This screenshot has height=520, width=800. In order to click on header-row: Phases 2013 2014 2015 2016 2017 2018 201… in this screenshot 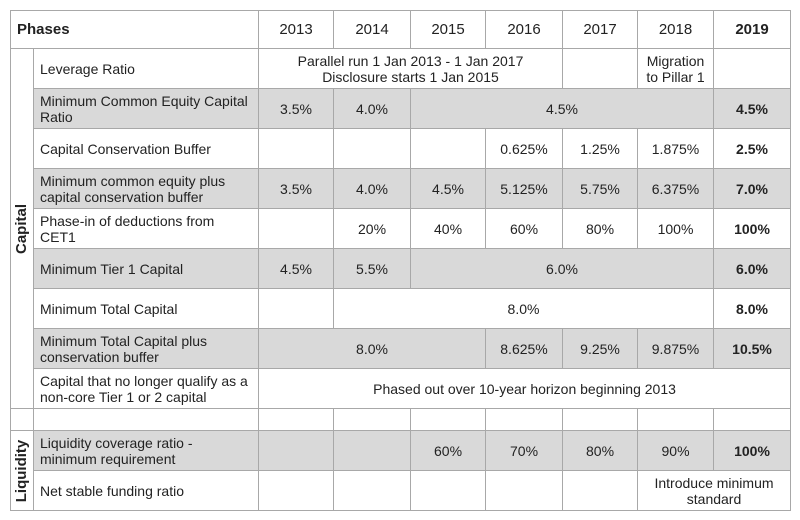, I will do `click(400, 29)`.